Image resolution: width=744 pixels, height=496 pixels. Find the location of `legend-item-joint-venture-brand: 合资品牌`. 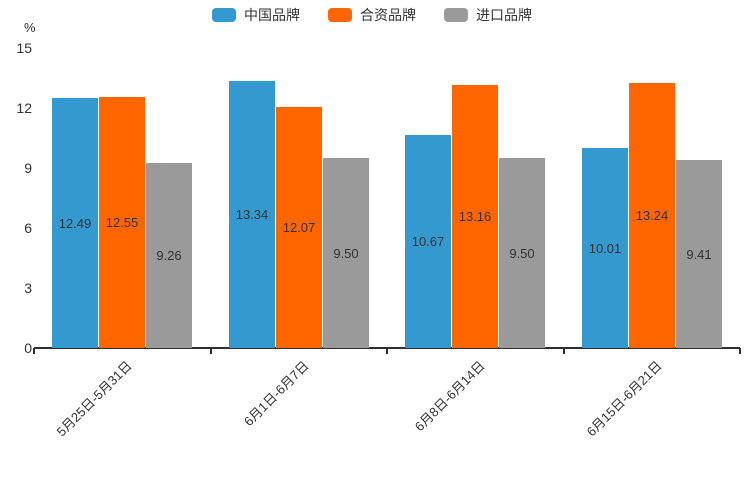

legend-item-joint-venture-brand: 合资品牌 is located at coordinates (372, 15).